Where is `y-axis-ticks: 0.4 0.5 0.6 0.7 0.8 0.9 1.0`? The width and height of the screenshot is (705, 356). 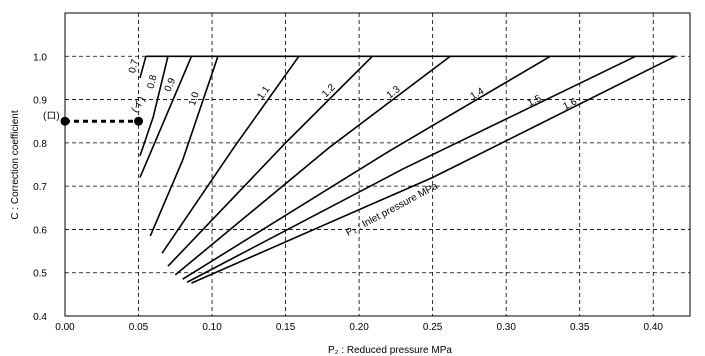 y-axis-ticks: 0.4 0.5 0.6 0.7 0.8 0.9 1.0 is located at coordinates (40, 187).